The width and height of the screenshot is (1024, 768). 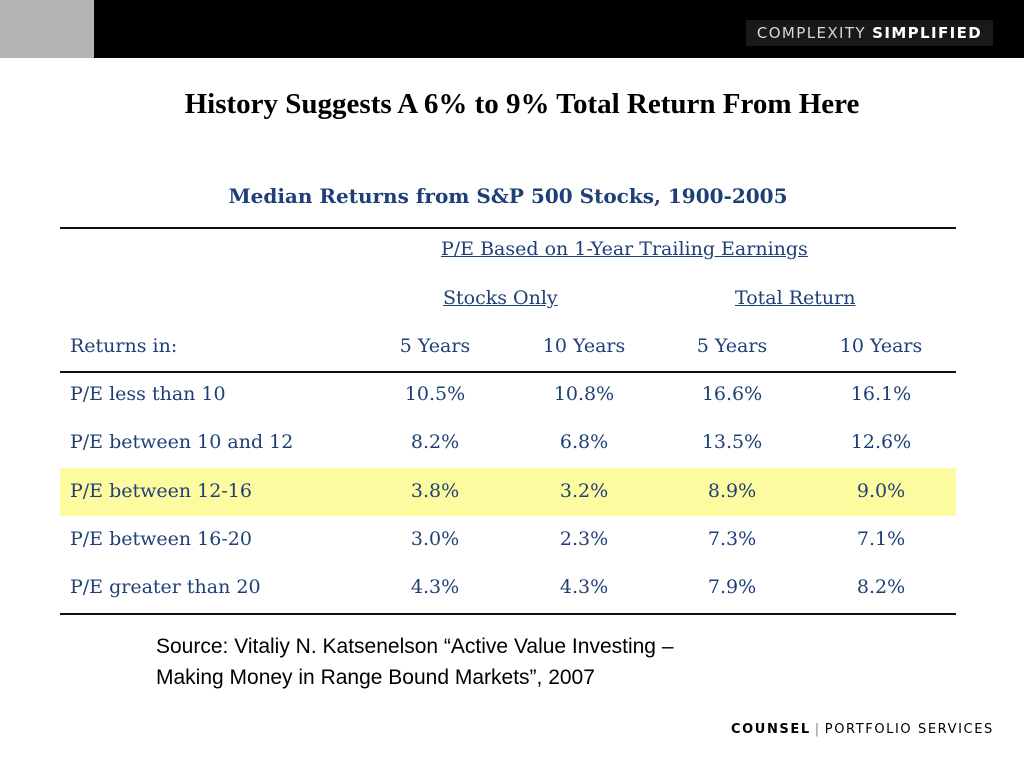 I want to click on footer-logo-light: PORTFOLIO SERVICES, so click(x=909, y=729).